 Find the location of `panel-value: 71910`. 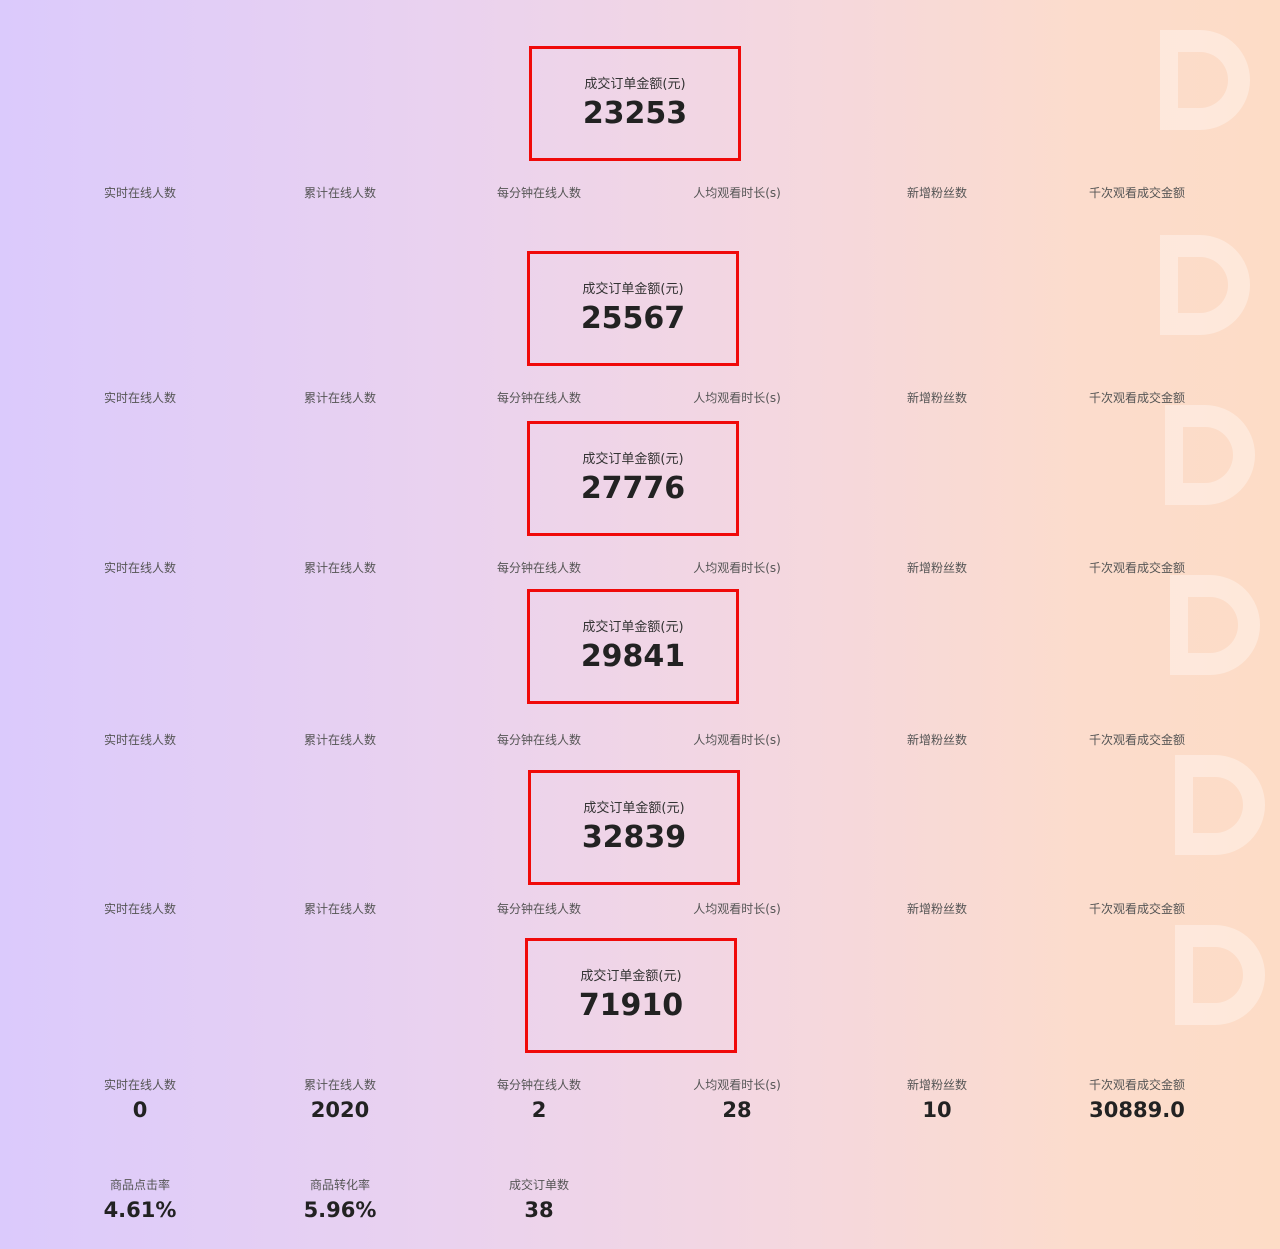

panel-value: 71910 is located at coordinates (631, 1005).